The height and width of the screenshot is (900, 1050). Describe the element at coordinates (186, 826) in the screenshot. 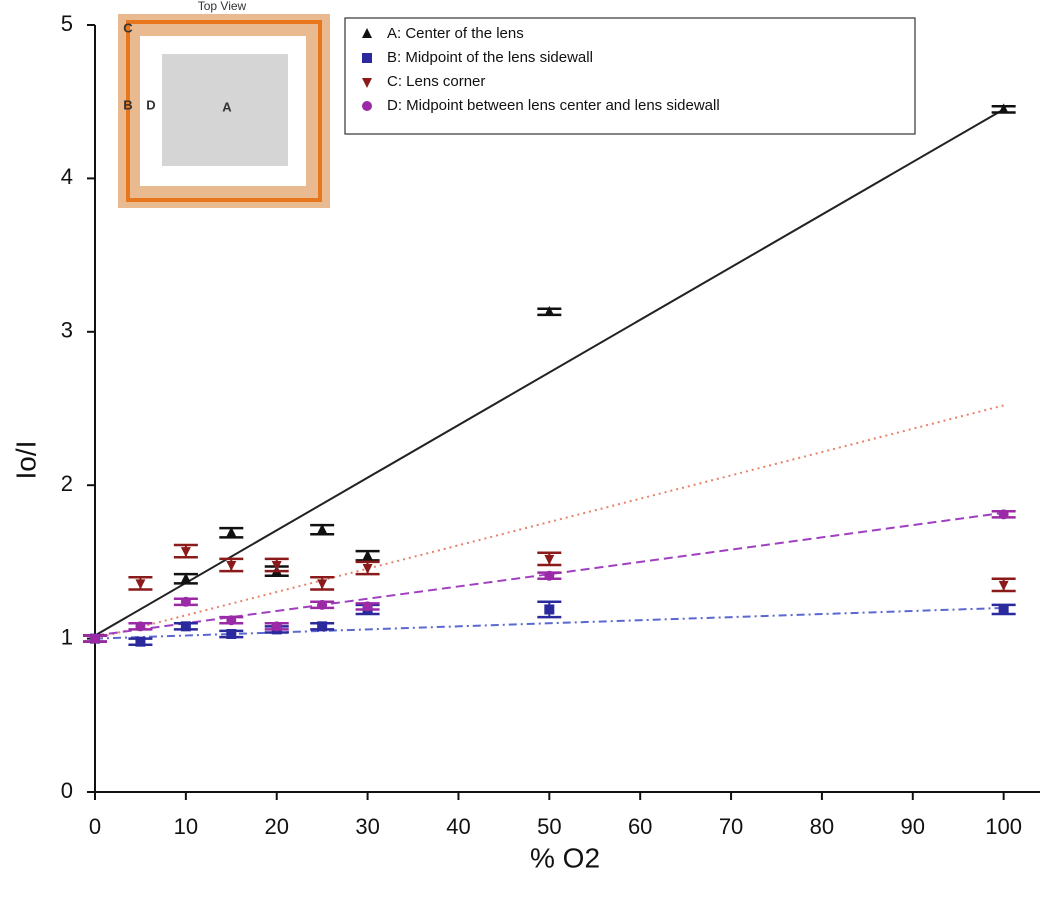

I see `x-tick-label: 10` at that location.